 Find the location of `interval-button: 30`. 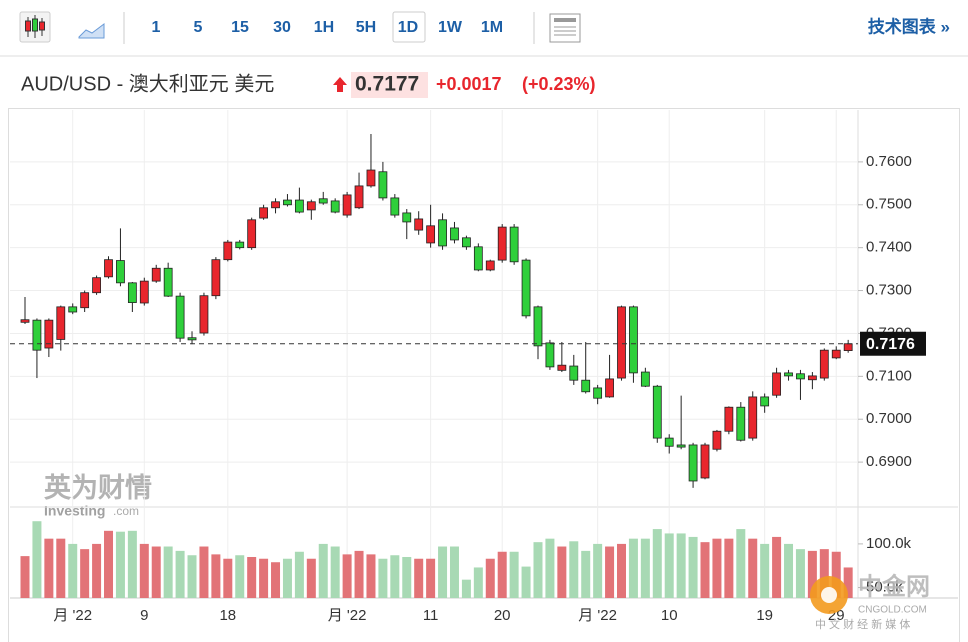

interval-button: 30 is located at coordinates (282, 27).